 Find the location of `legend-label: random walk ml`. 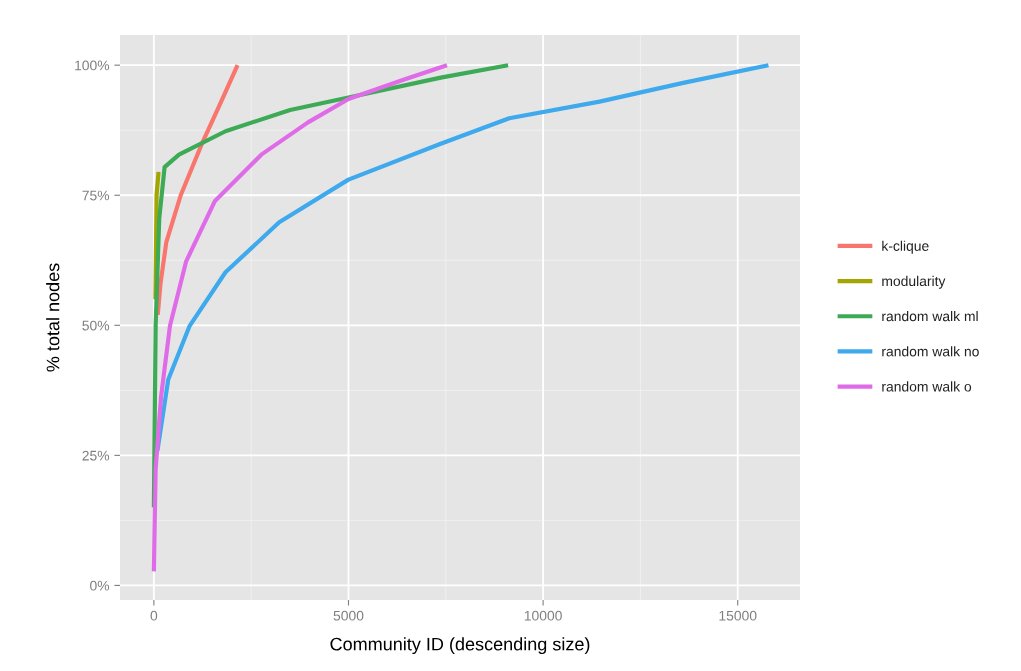

legend-label: random walk ml is located at coordinates (930, 316).